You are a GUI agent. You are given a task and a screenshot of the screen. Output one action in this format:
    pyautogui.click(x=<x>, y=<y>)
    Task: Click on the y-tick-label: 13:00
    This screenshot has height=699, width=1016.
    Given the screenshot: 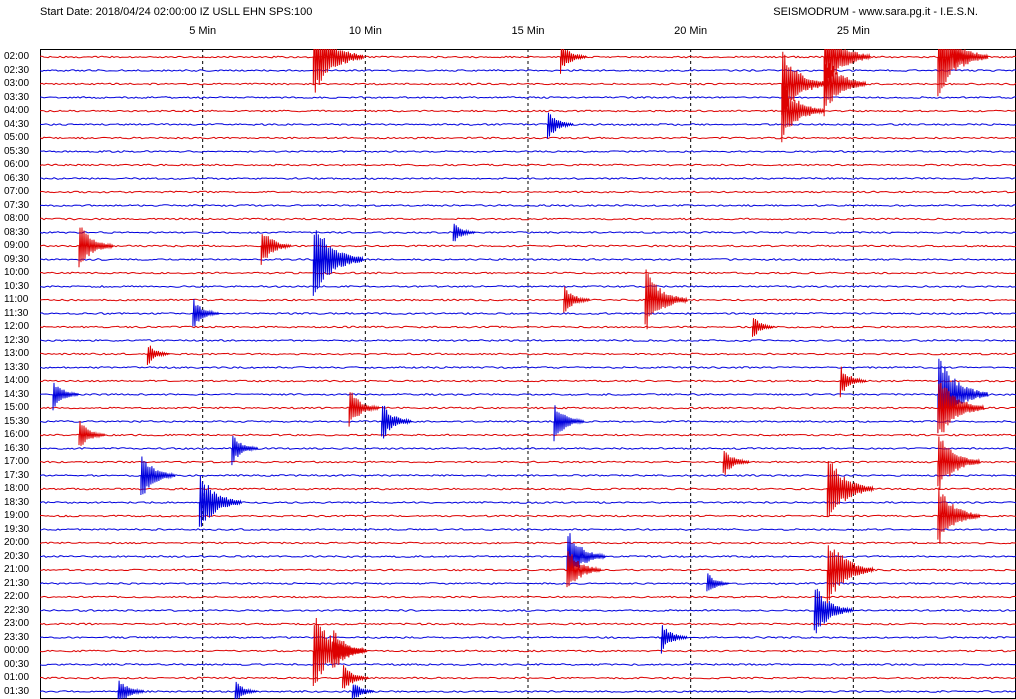 What is the action you would take?
    pyautogui.click(x=17, y=353)
    